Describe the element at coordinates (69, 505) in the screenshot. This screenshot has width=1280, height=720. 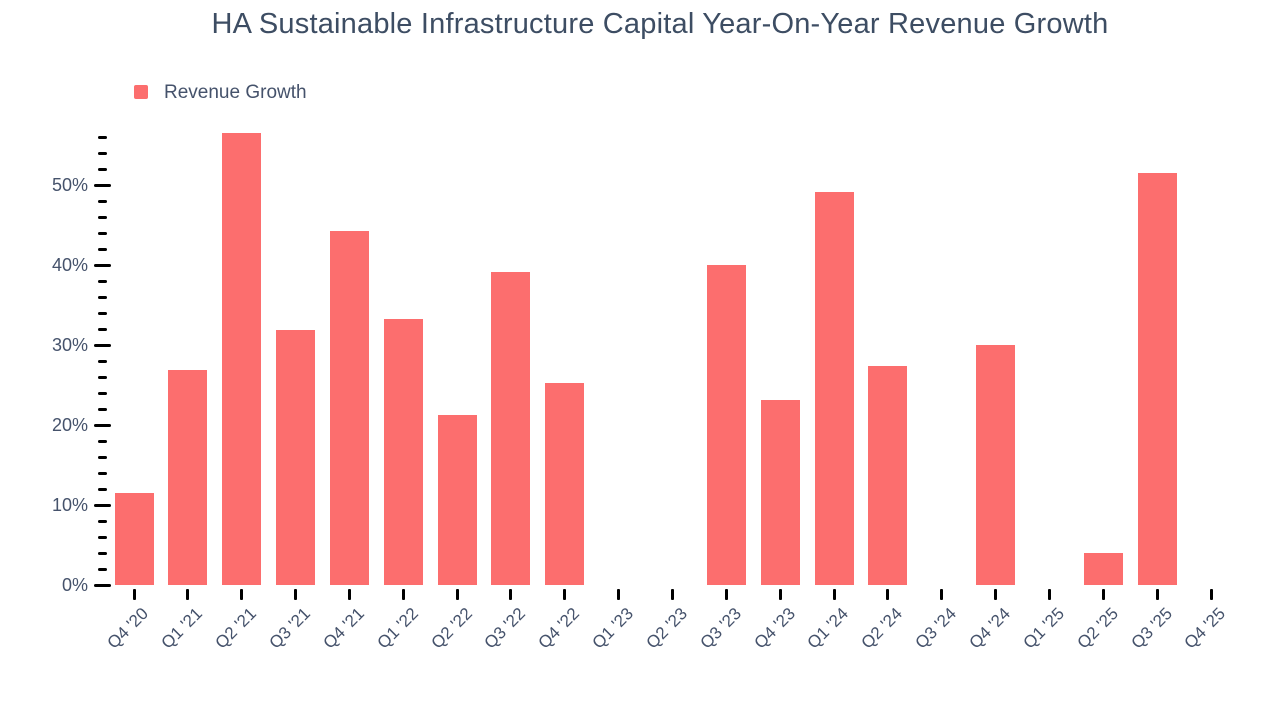
I see `y-axis-label: 10%` at that location.